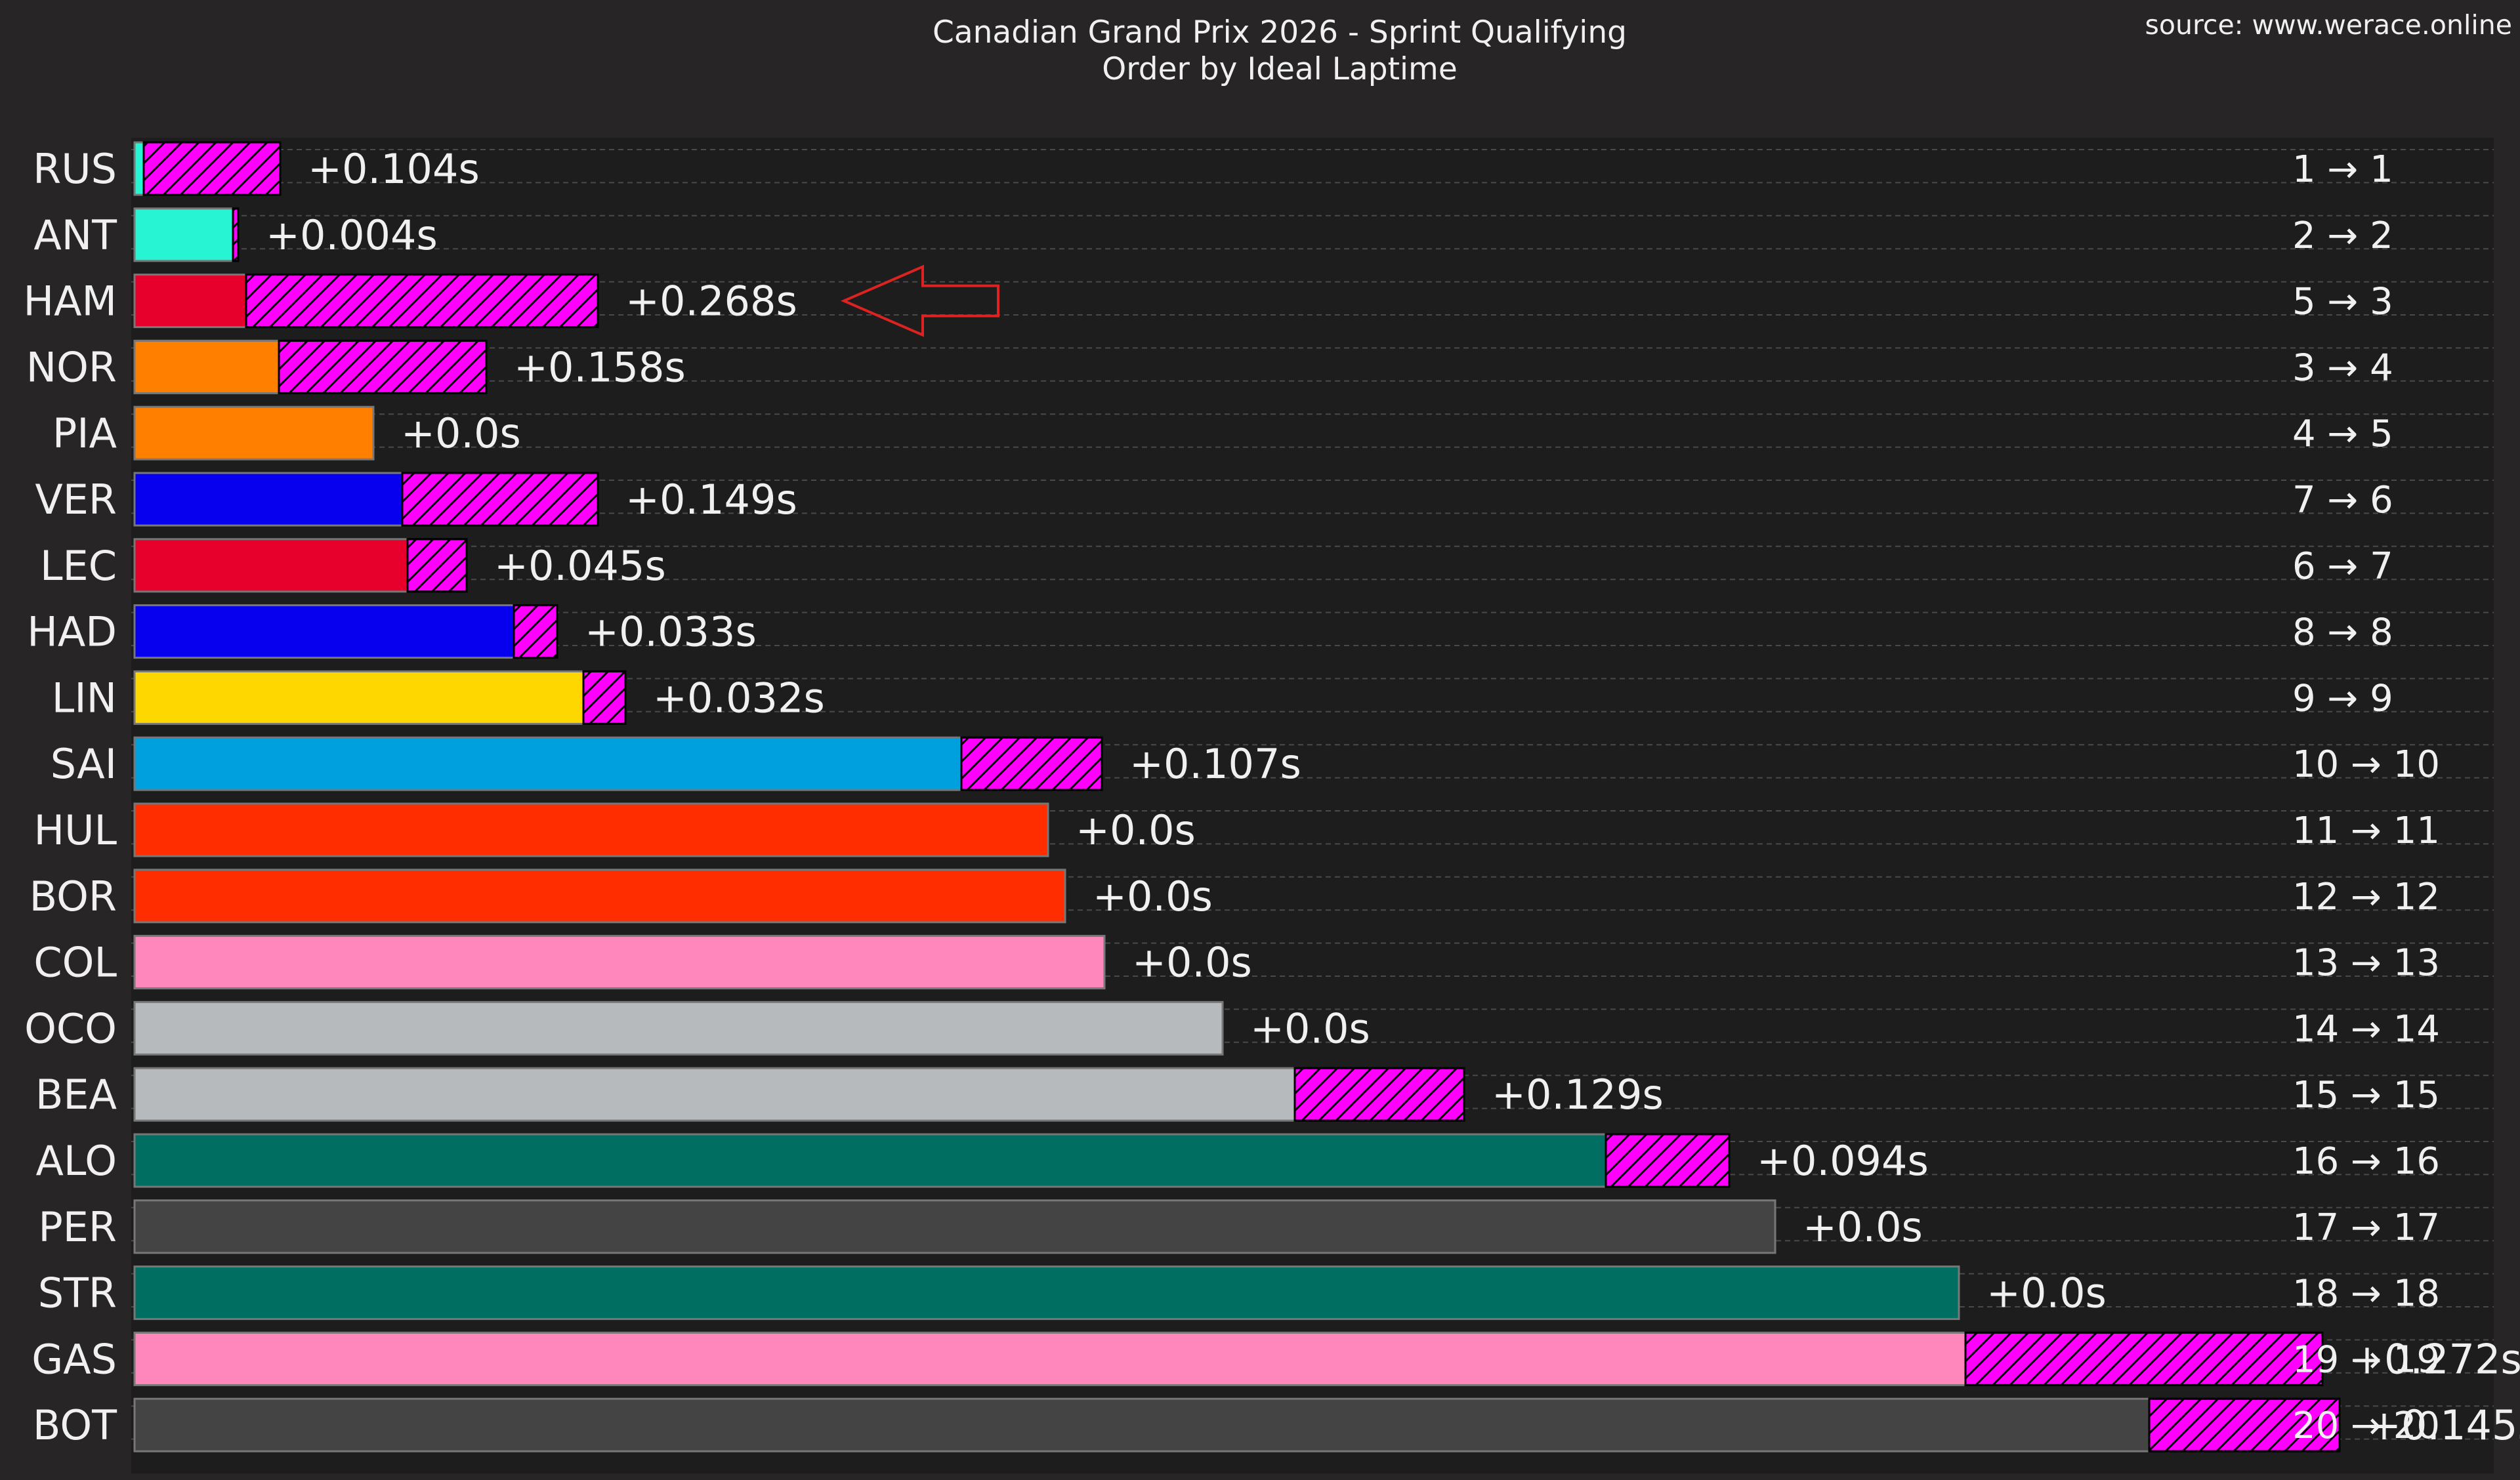 This screenshot has height=1480, width=2520. What do you see at coordinates (500, 499) in the screenshot?
I see `gap-hatch-ver` at bounding box center [500, 499].